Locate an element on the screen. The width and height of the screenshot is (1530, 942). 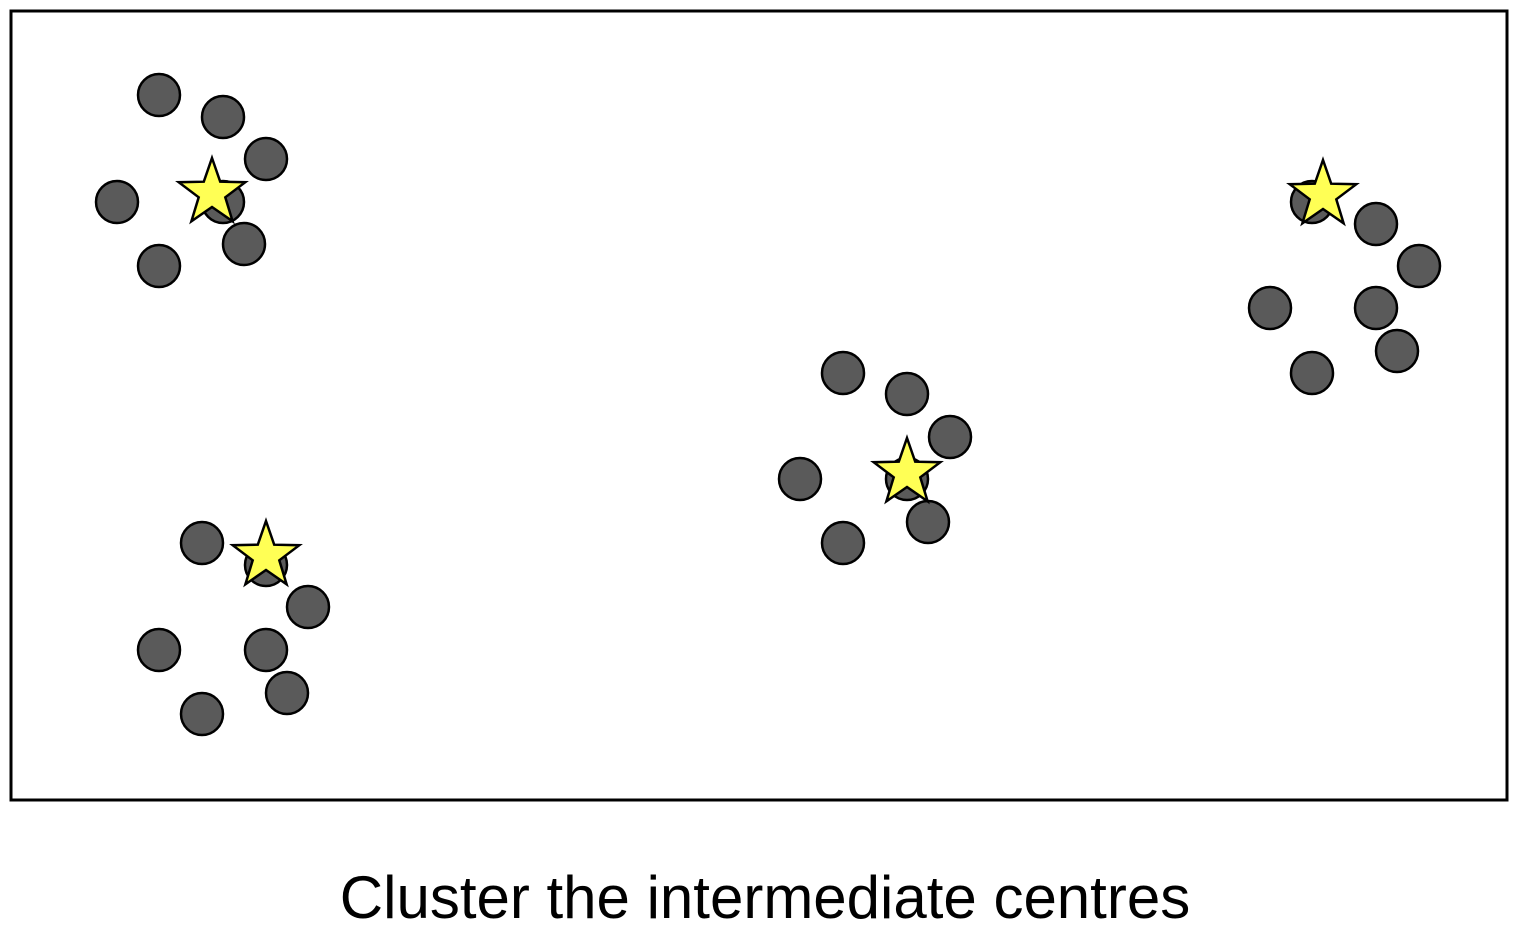
centre-star-icon-middle is located at coordinates (907, 469).